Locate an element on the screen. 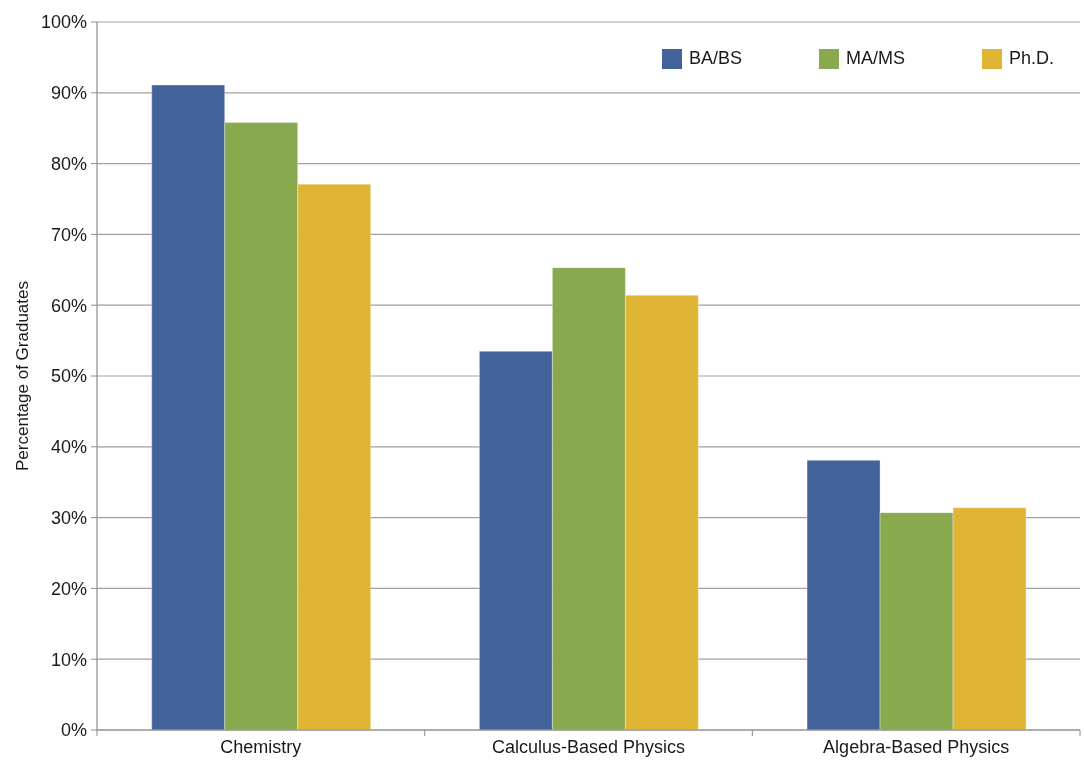  y-tick-label: 70% is located at coordinates (68, 234).